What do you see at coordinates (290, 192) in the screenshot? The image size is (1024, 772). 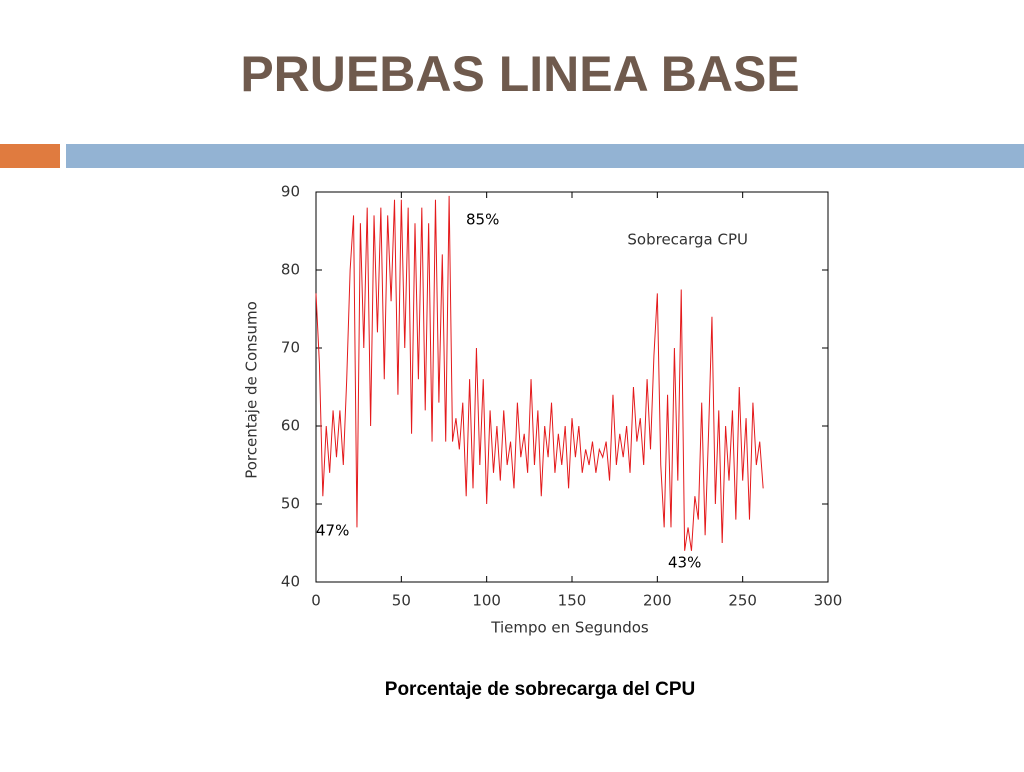 I see `y-tick-label: 90` at bounding box center [290, 192].